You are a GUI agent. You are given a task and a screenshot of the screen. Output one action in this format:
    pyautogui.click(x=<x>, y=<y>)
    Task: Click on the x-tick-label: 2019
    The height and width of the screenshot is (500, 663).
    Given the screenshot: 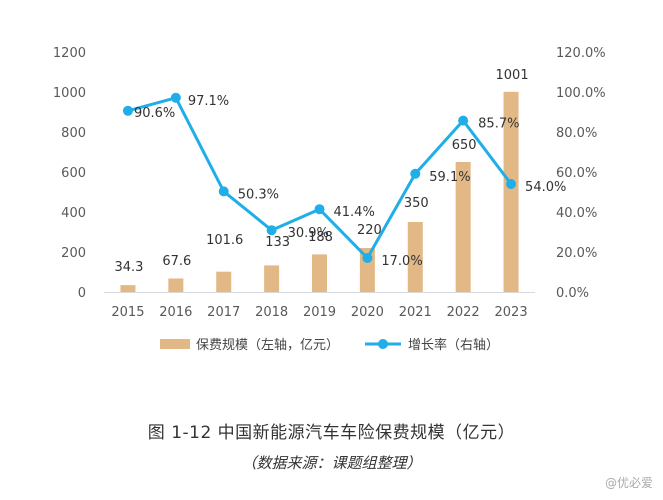 What is the action you would take?
    pyautogui.click(x=319, y=312)
    